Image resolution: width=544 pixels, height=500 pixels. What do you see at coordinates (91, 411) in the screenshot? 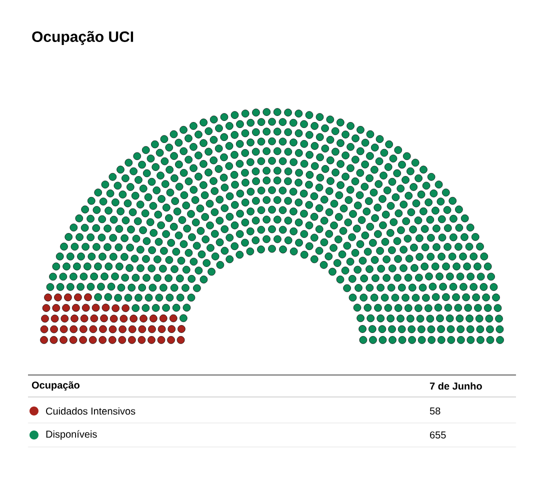
I see `category-label: Cuidados Intensivos` at bounding box center [91, 411].